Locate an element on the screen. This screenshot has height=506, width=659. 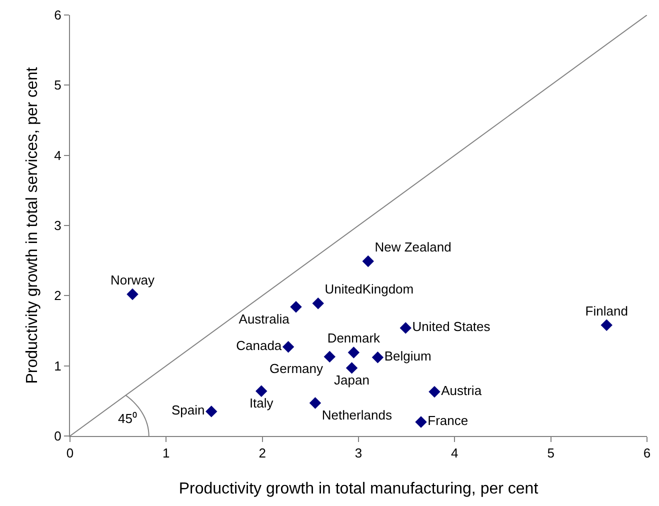
y-tick-label: 6 is located at coordinates (58, 15).